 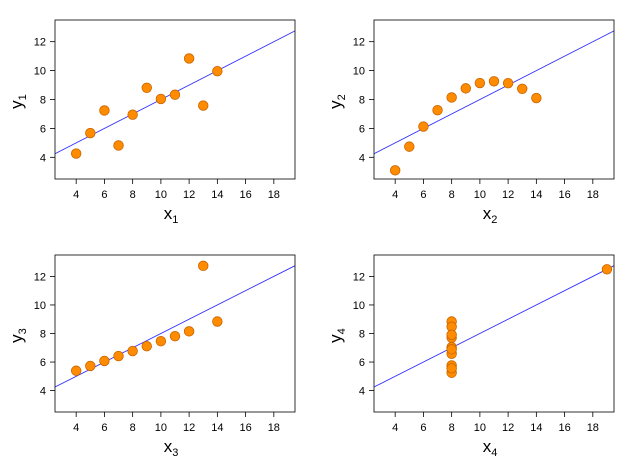 I want to click on x-axis-label-3: x3, so click(x=171, y=448).